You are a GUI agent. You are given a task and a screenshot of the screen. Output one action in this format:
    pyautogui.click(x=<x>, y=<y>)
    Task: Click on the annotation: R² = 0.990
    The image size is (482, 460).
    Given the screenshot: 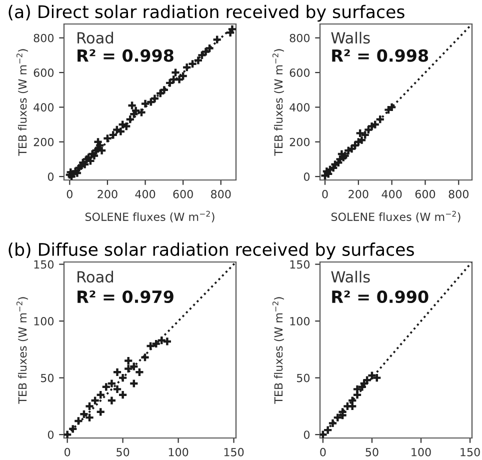 What is the action you would take?
    pyautogui.click(x=380, y=297)
    